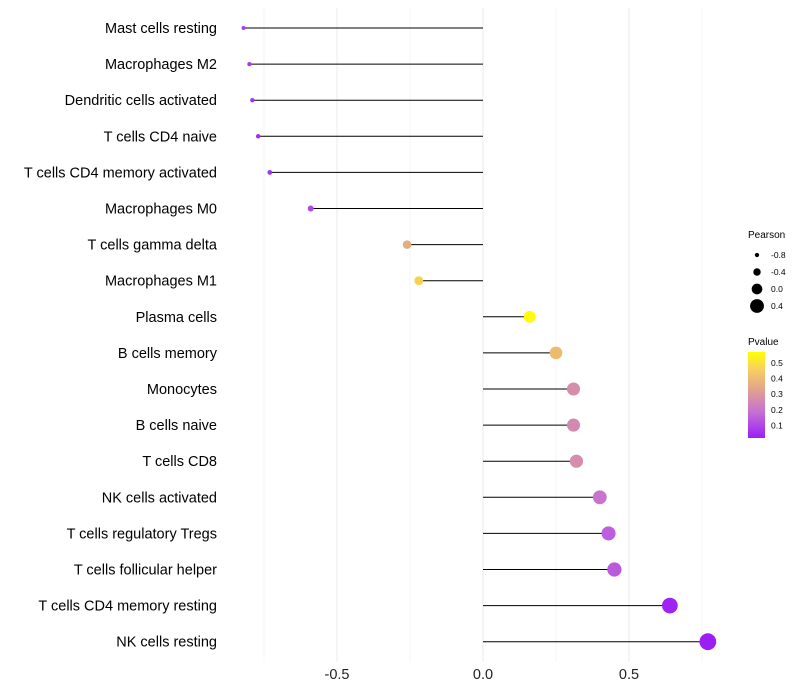  I want to click on pvalue-legend-title: Pvalue, so click(763, 342).